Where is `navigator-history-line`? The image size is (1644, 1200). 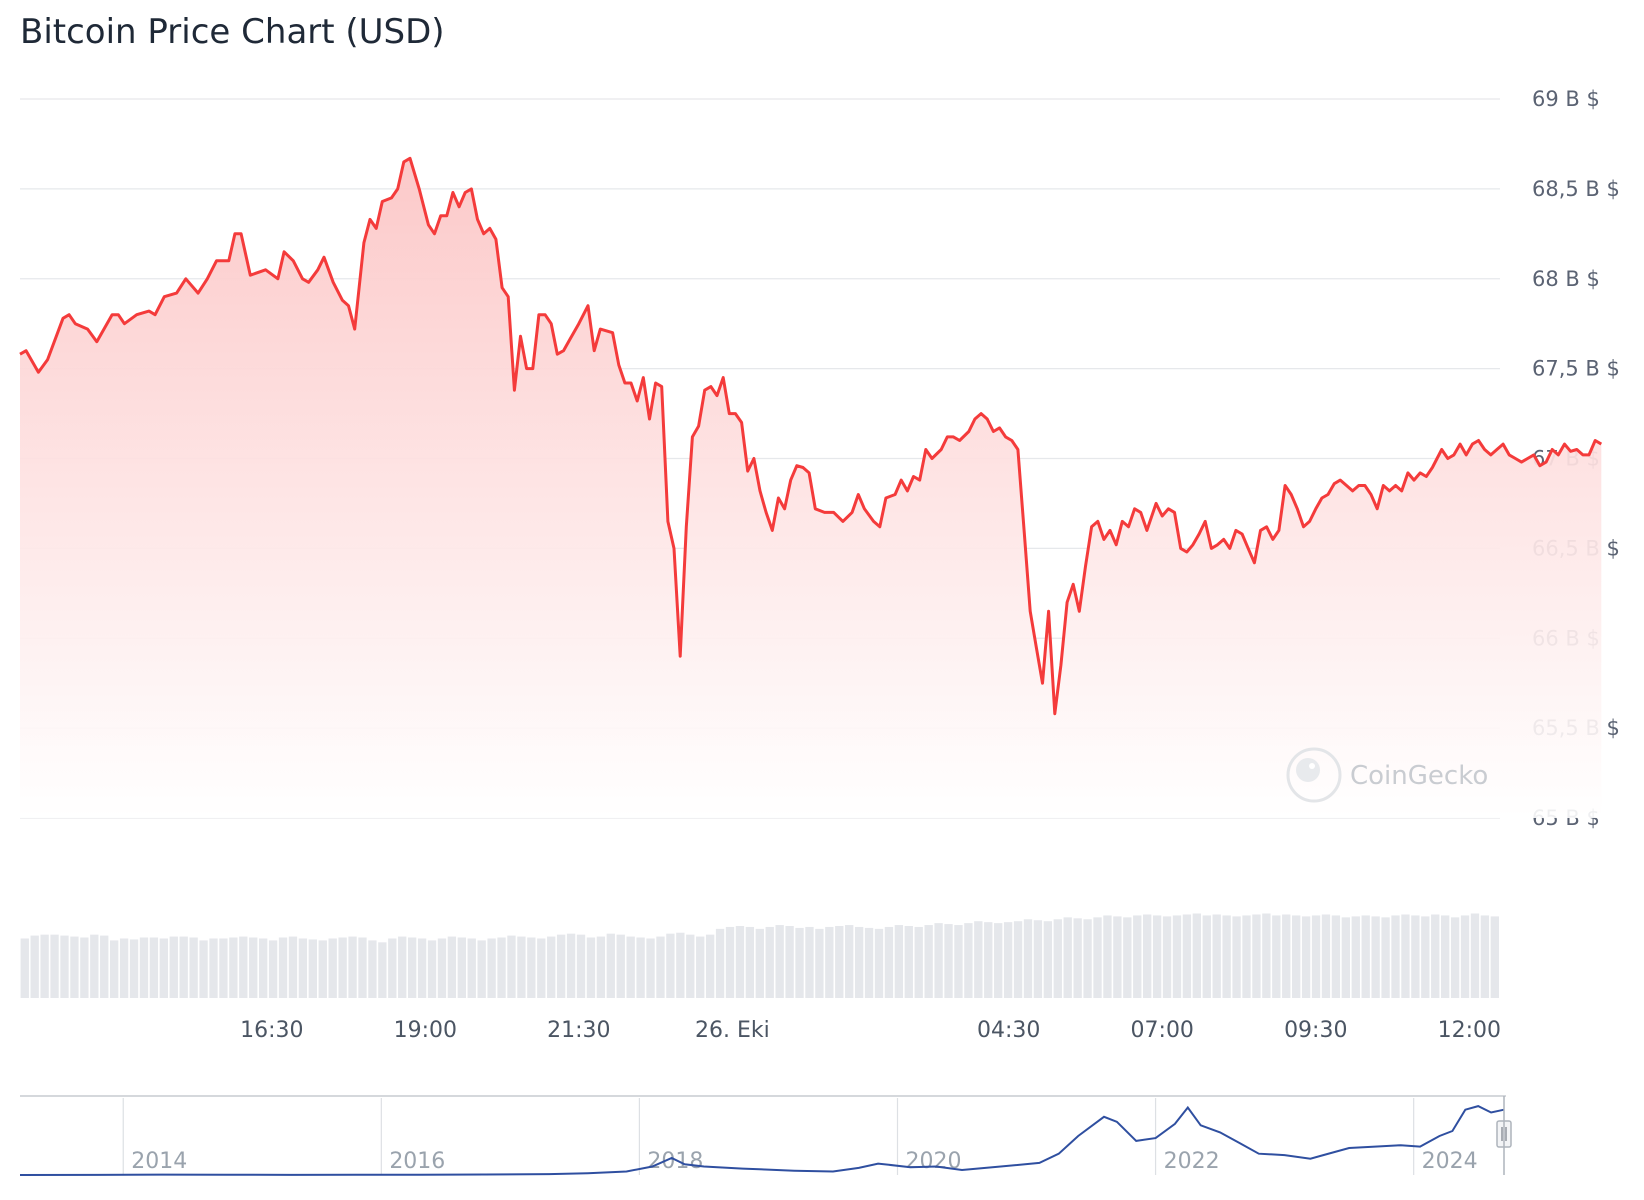 navigator-history-line is located at coordinates (762, 1140).